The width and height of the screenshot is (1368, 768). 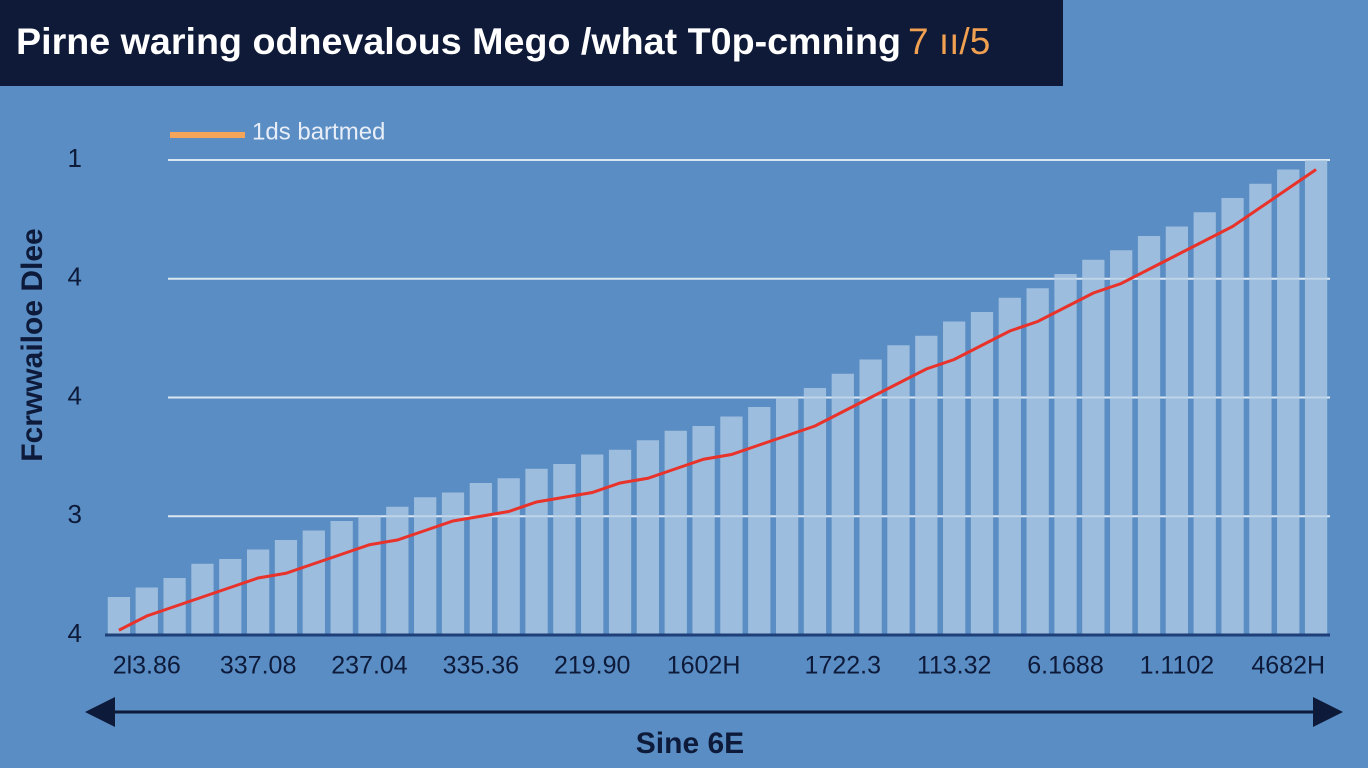 I want to click on title-bar, so click(x=531, y=43).